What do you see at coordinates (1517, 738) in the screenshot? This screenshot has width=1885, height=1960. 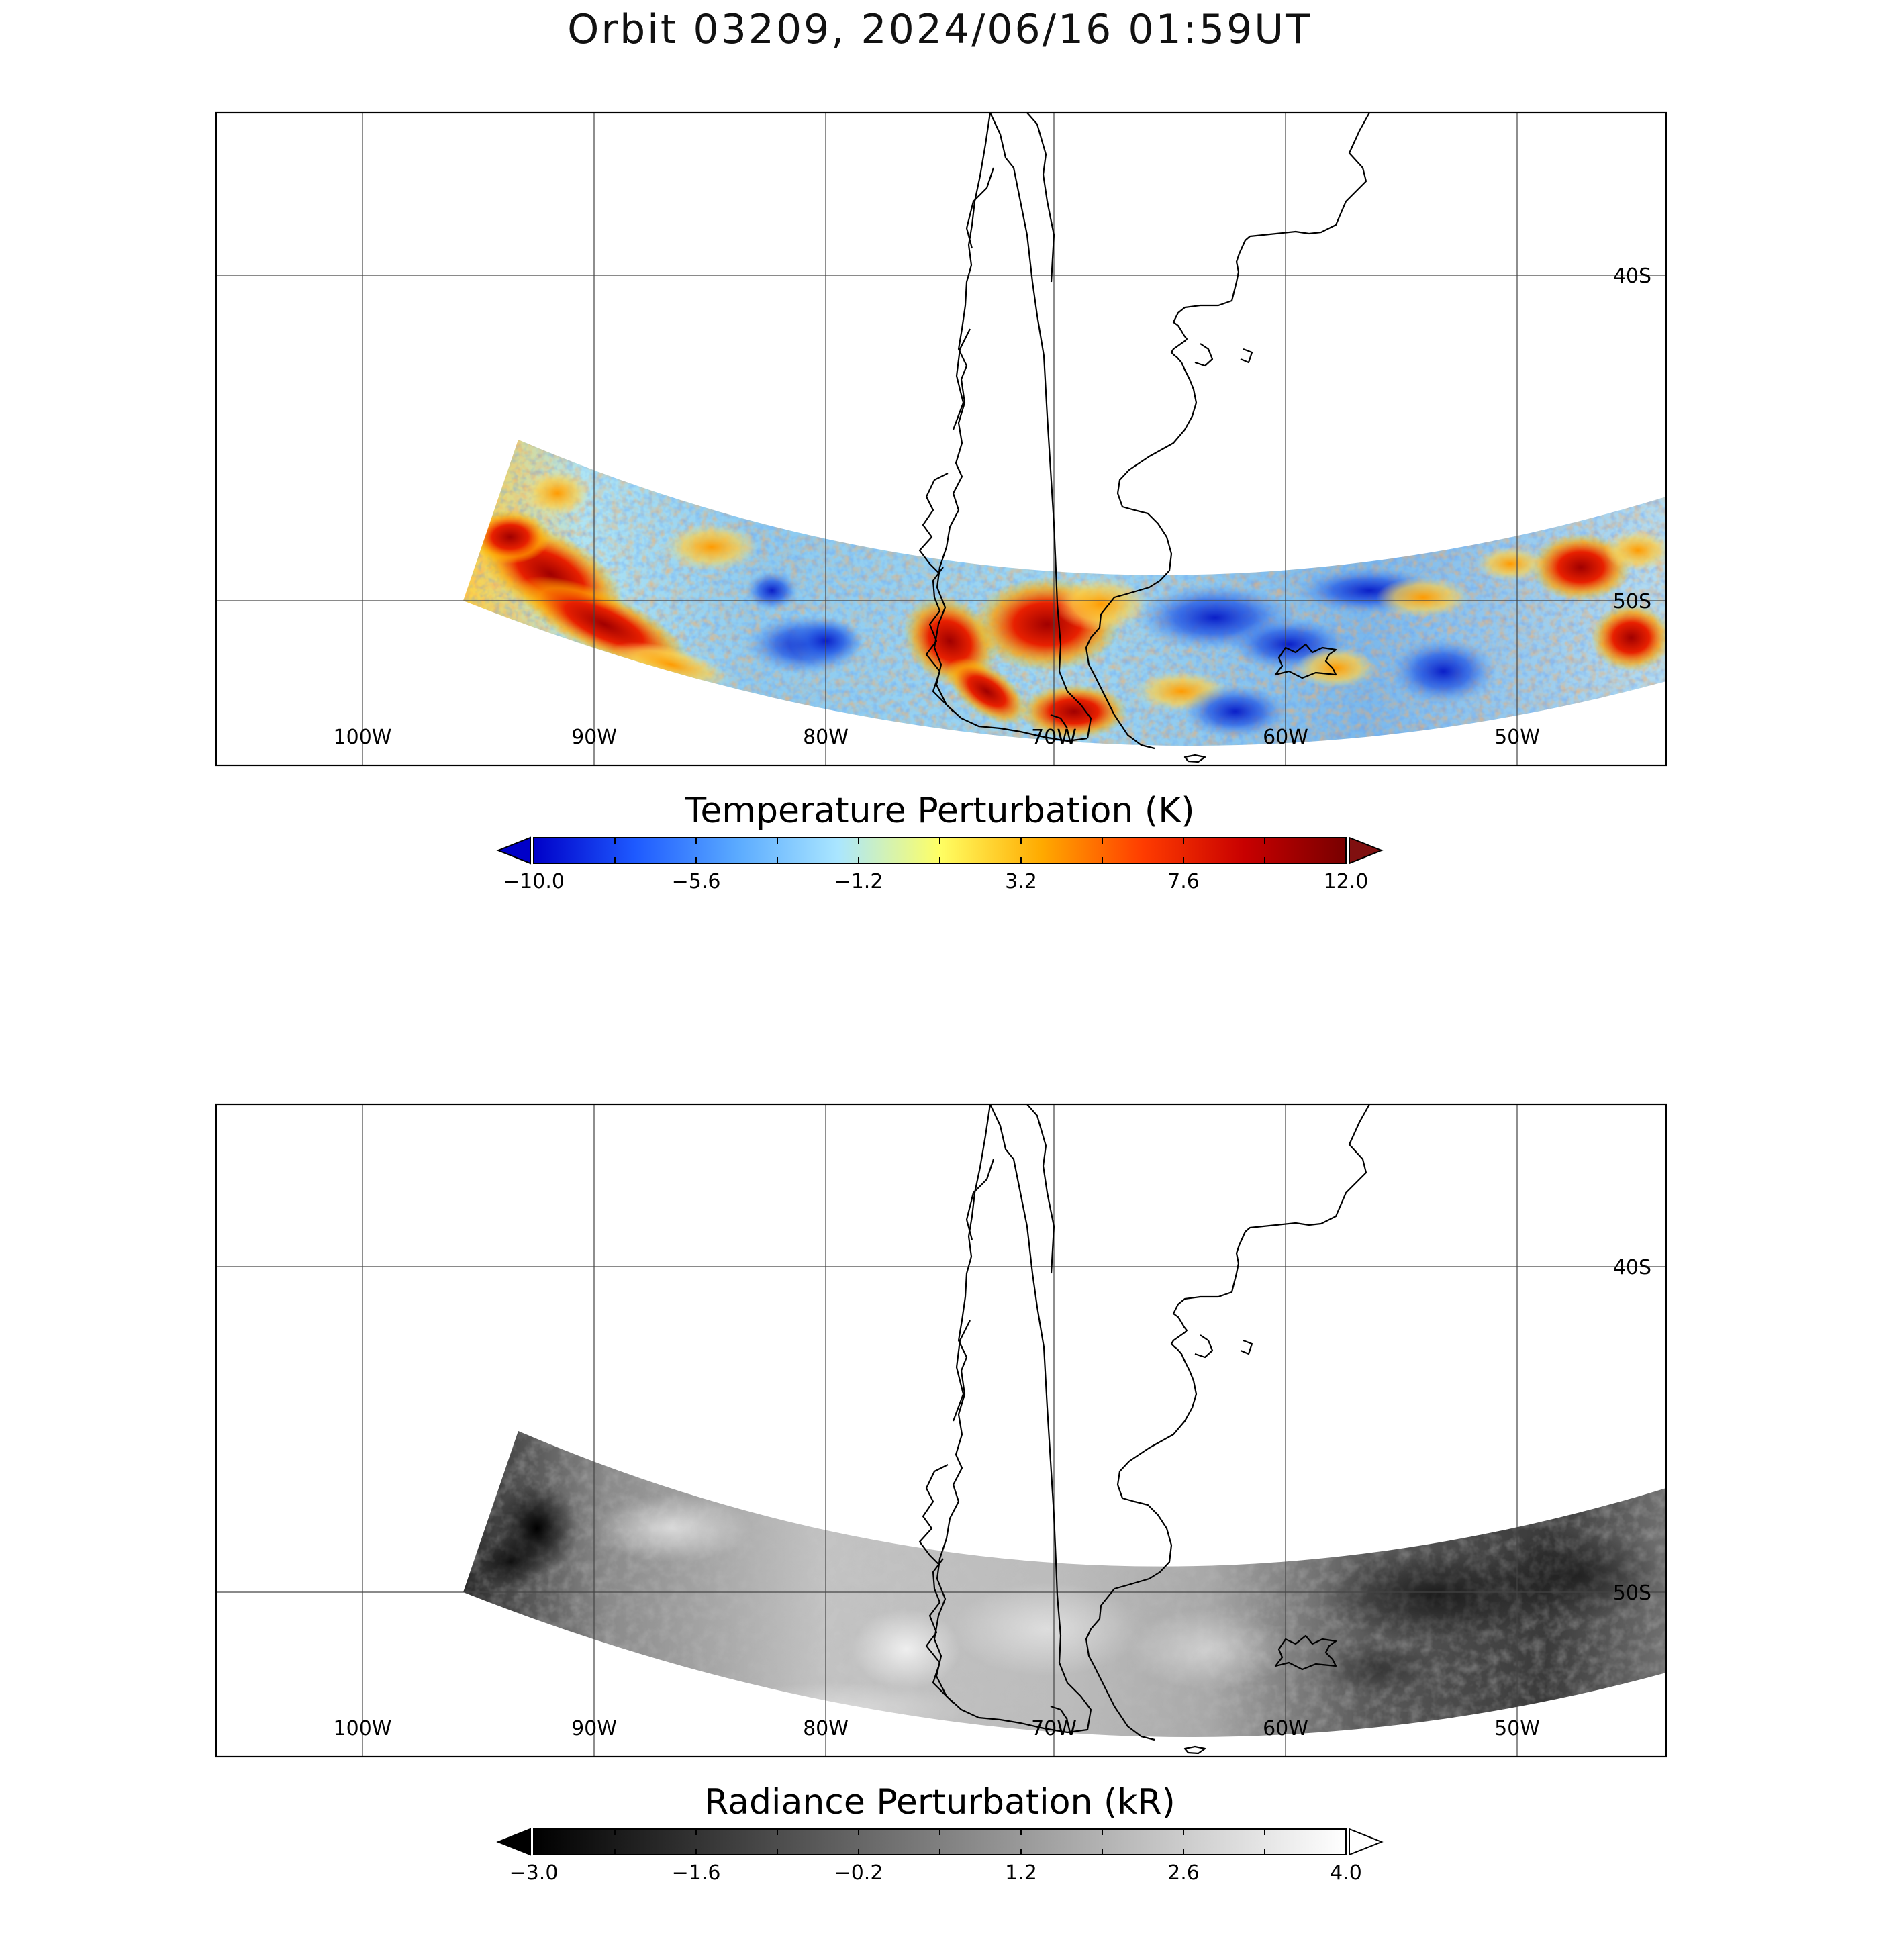 I see `temperature-lon-label-50w: 50W` at bounding box center [1517, 738].